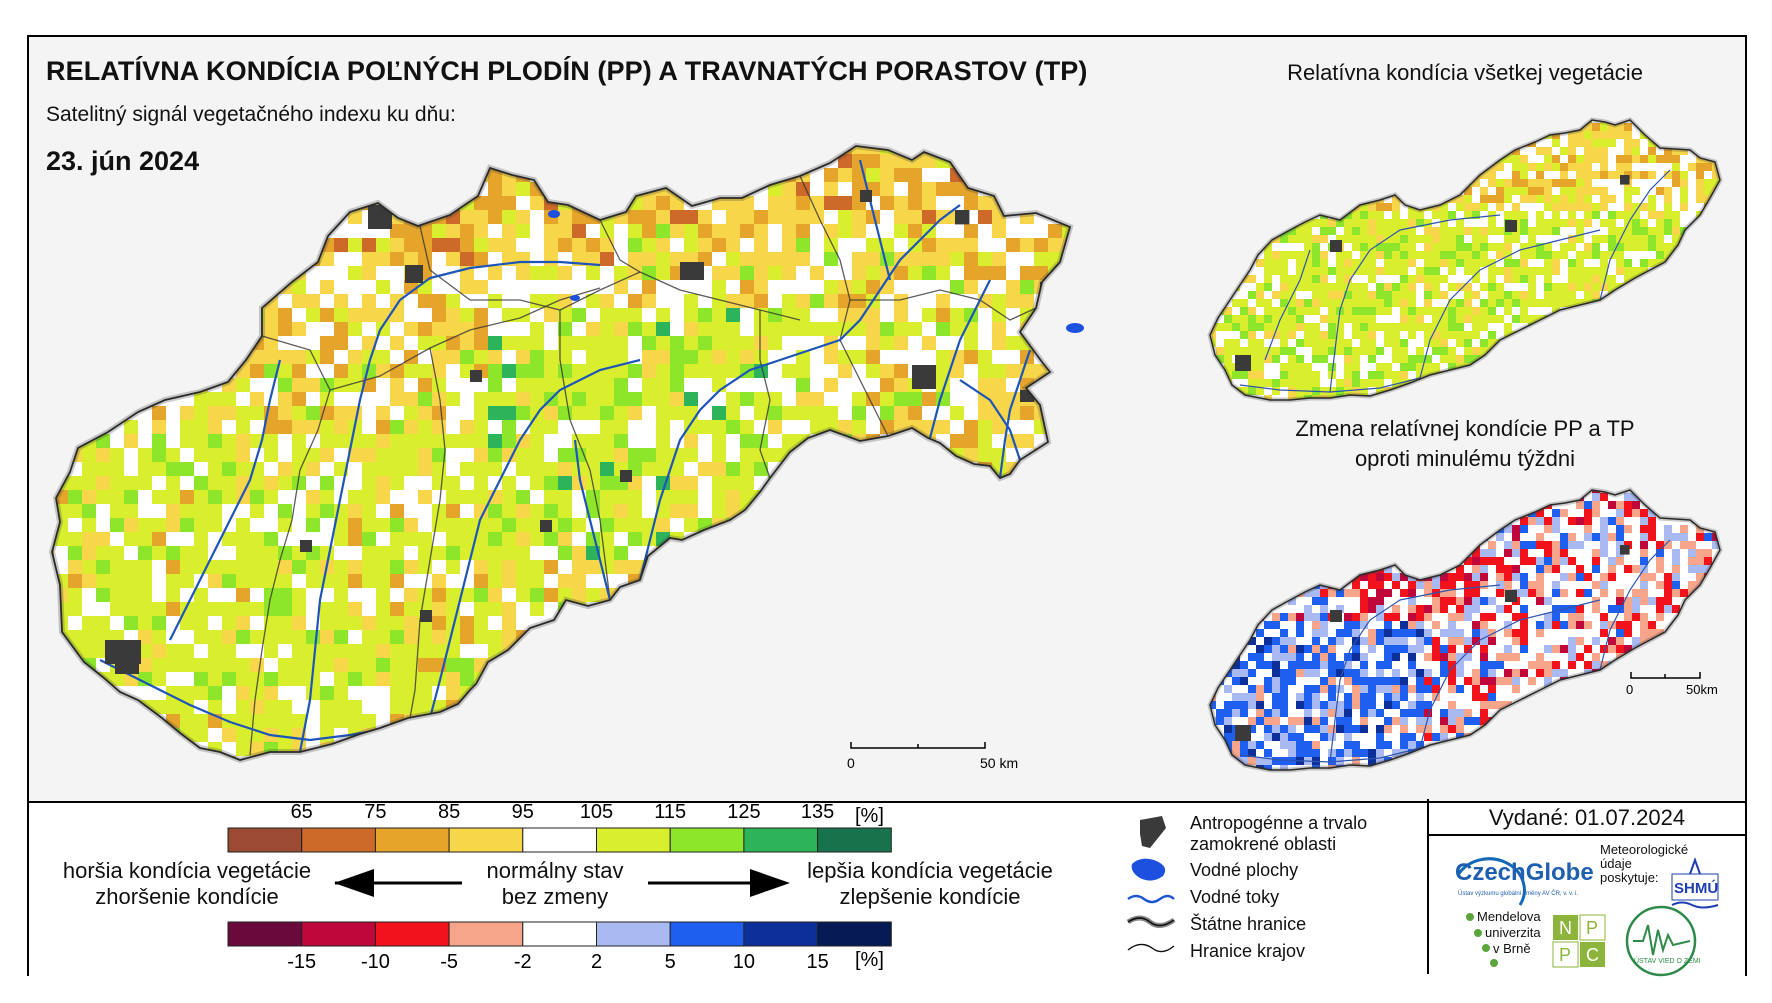 The image size is (1772, 1003). I want to click on legend-urban-label: Antropogénne a trvalo zamokrené oblasti, so click(1279, 833).